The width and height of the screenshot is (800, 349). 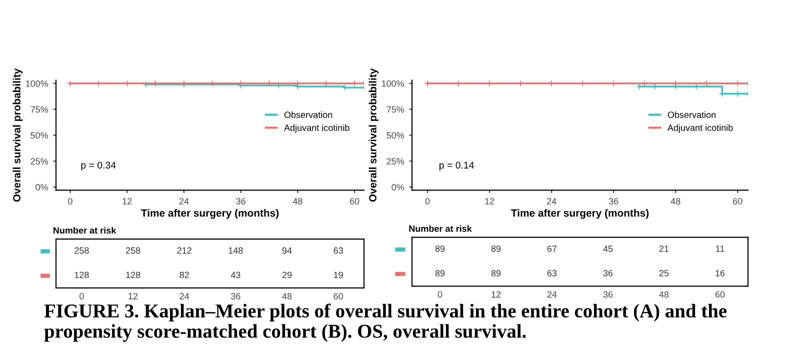 I want to click on annotation: p = 0.34, so click(x=98, y=166).